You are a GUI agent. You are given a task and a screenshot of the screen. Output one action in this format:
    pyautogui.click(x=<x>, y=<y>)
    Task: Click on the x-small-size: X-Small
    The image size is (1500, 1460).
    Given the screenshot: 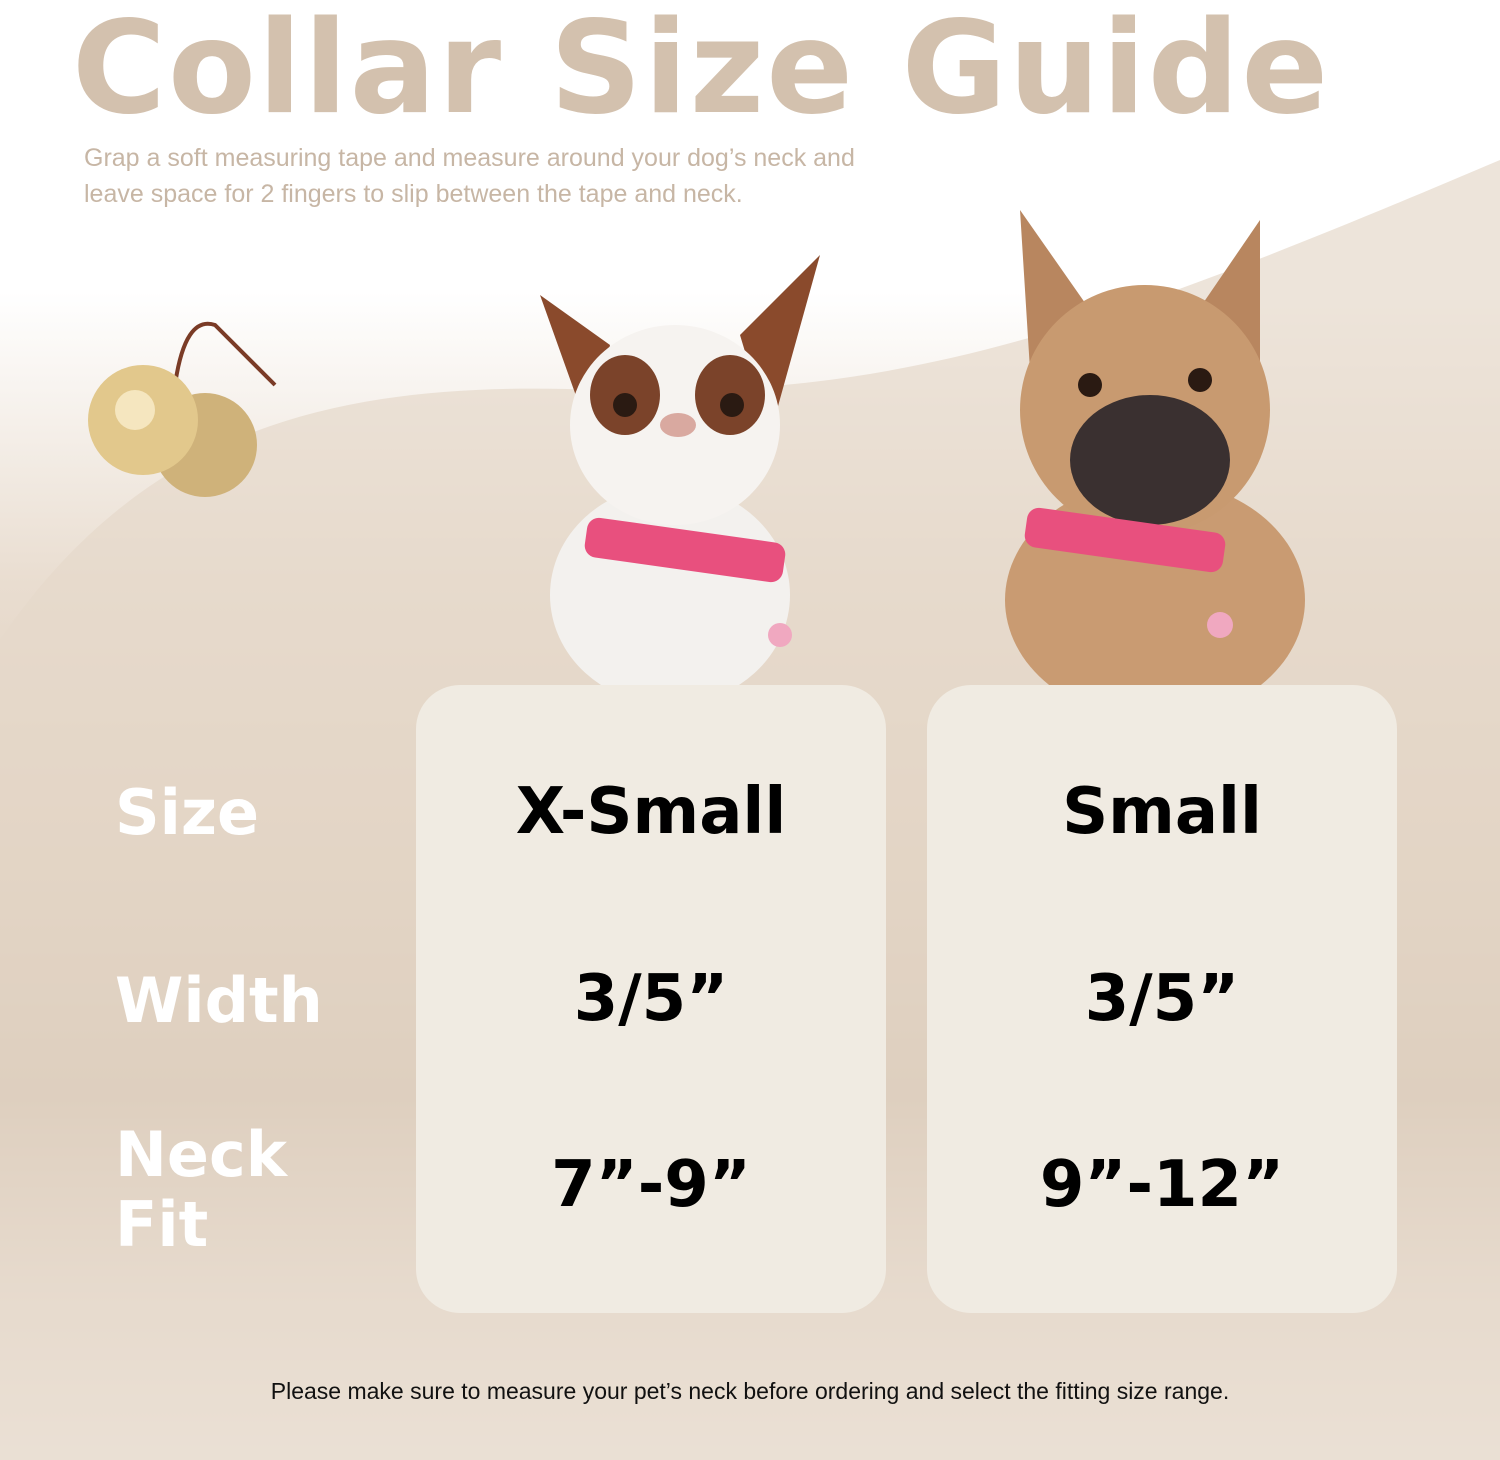 What is the action you would take?
    pyautogui.click(x=651, y=812)
    